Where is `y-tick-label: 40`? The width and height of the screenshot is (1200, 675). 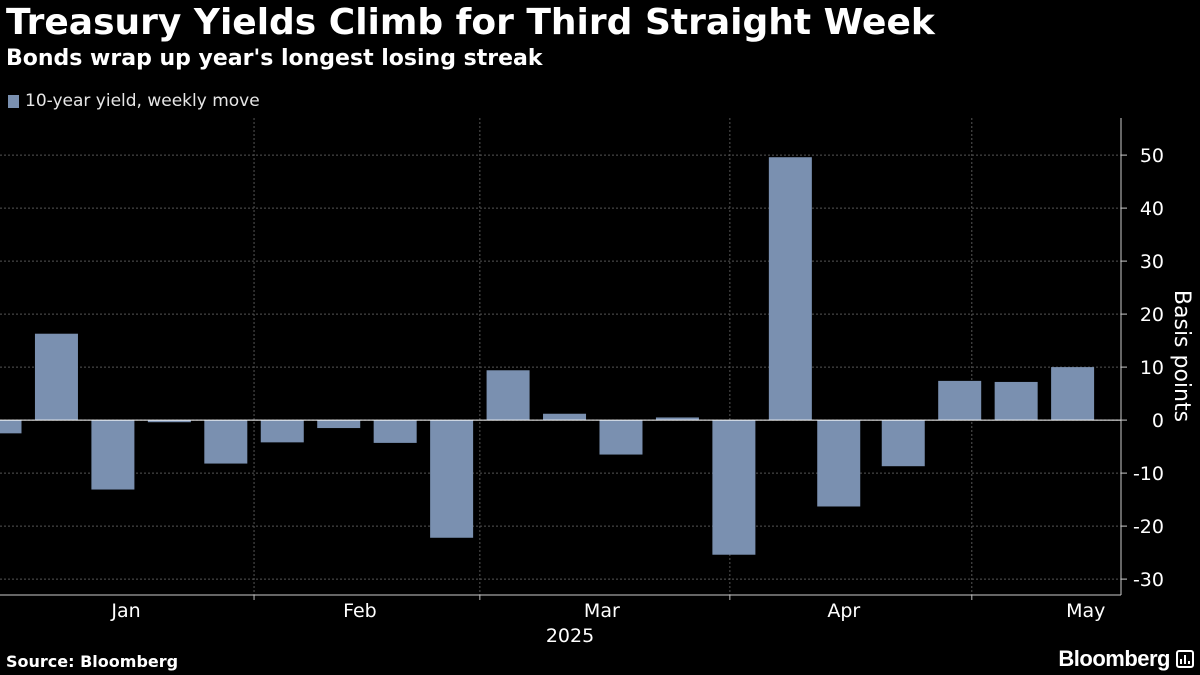 y-tick-label: 40 is located at coordinates (1152, 209).